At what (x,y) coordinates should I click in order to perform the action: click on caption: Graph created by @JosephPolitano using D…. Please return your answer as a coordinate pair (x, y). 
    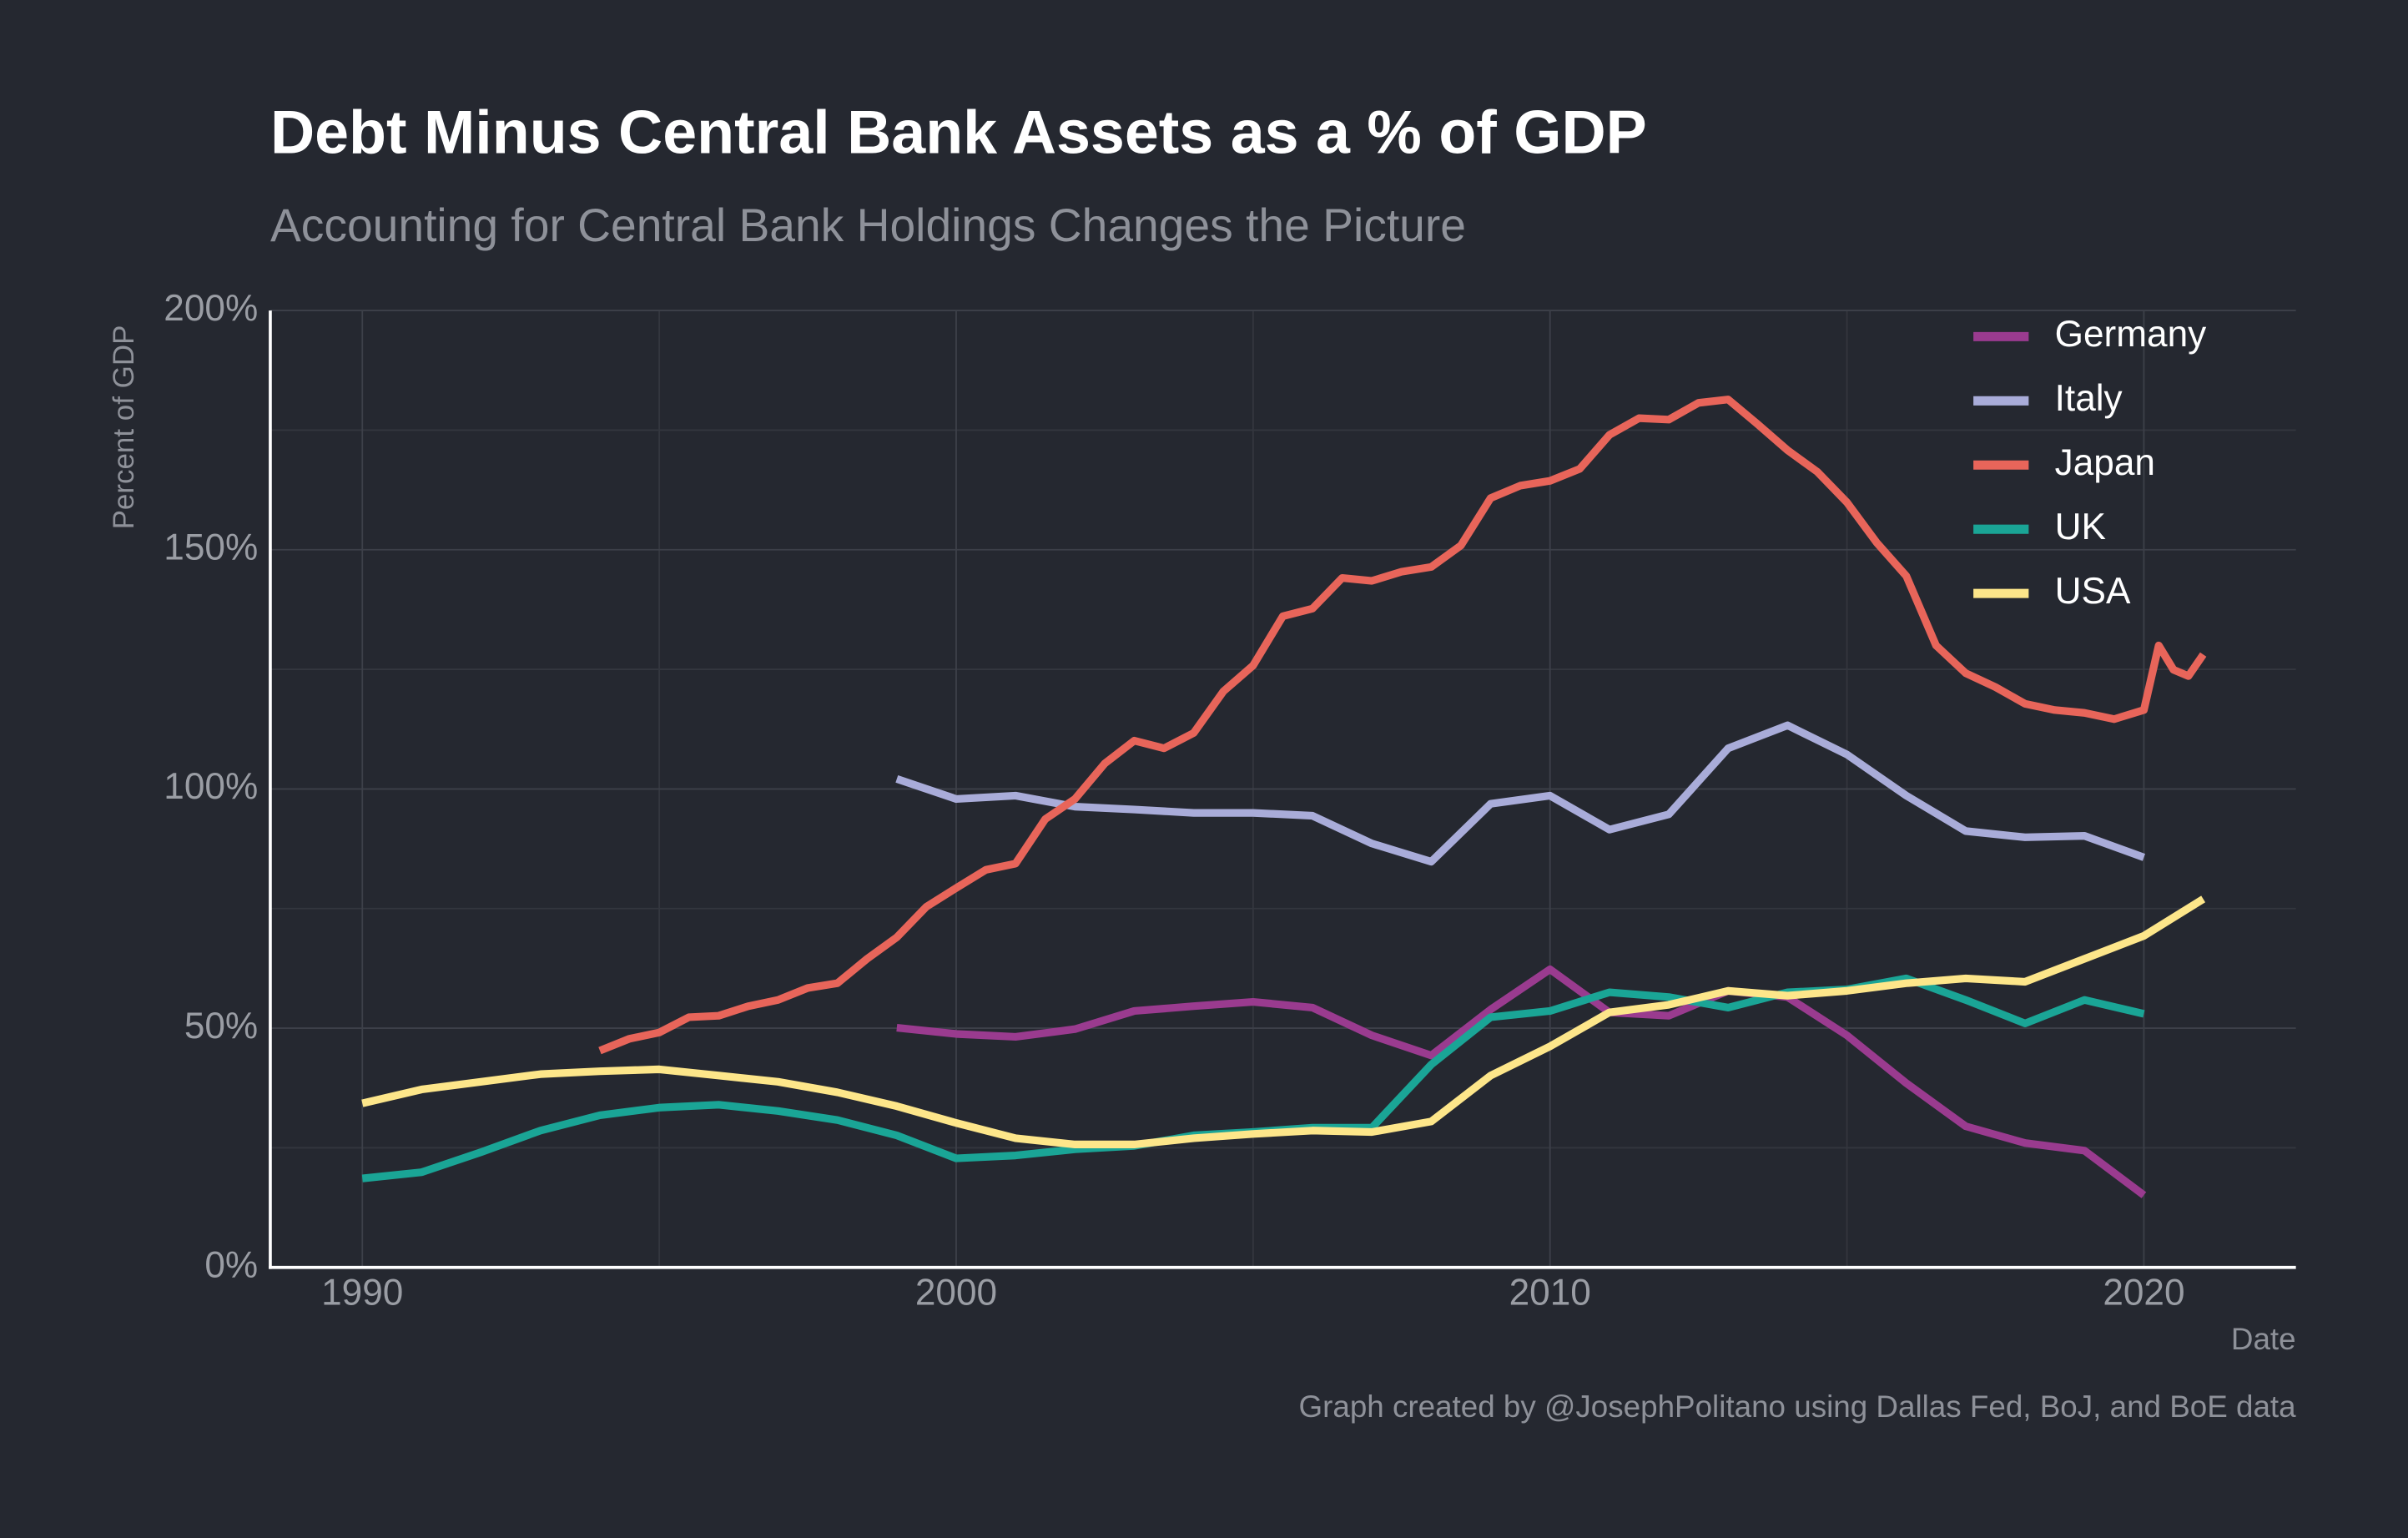
    Looking at the image, I should click on (1797, 1406).